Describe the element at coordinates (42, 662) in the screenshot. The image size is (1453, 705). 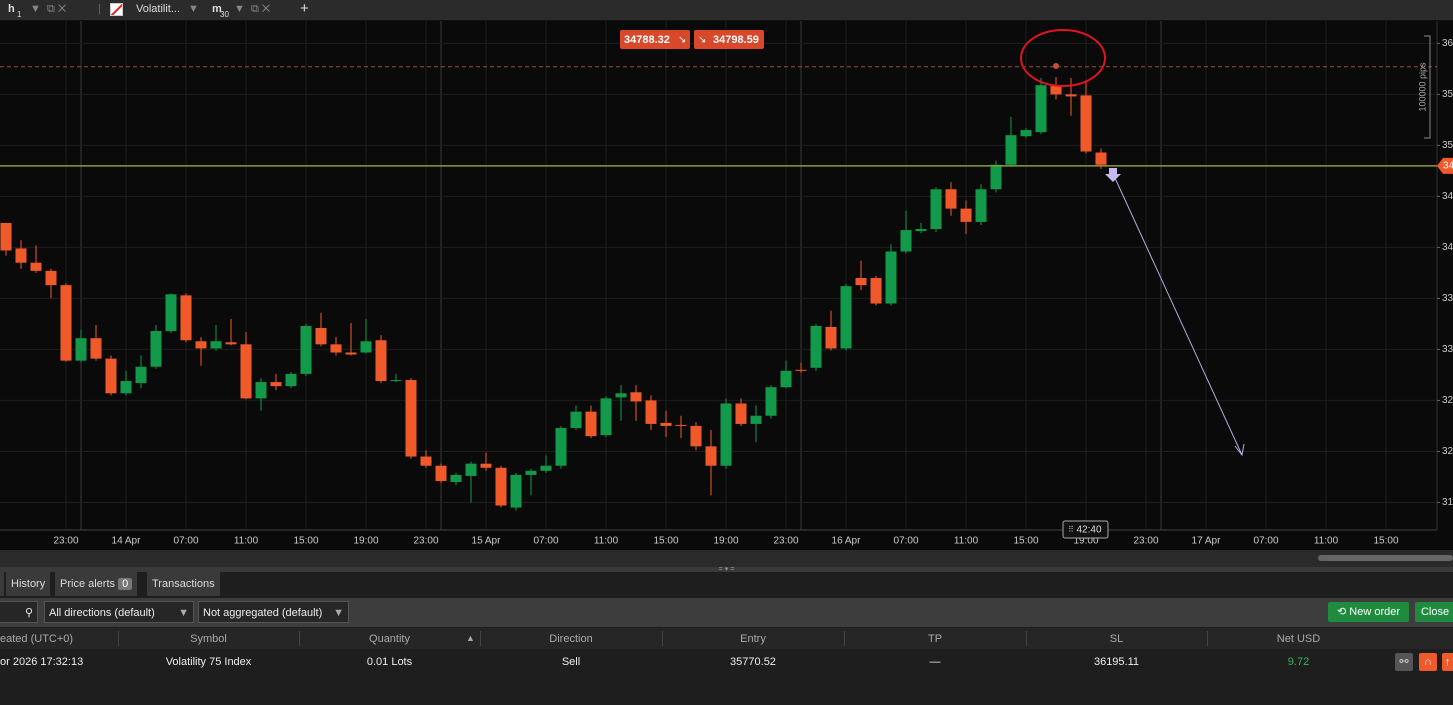
I see `table-cell: or 2026 17:32:13` at that location.